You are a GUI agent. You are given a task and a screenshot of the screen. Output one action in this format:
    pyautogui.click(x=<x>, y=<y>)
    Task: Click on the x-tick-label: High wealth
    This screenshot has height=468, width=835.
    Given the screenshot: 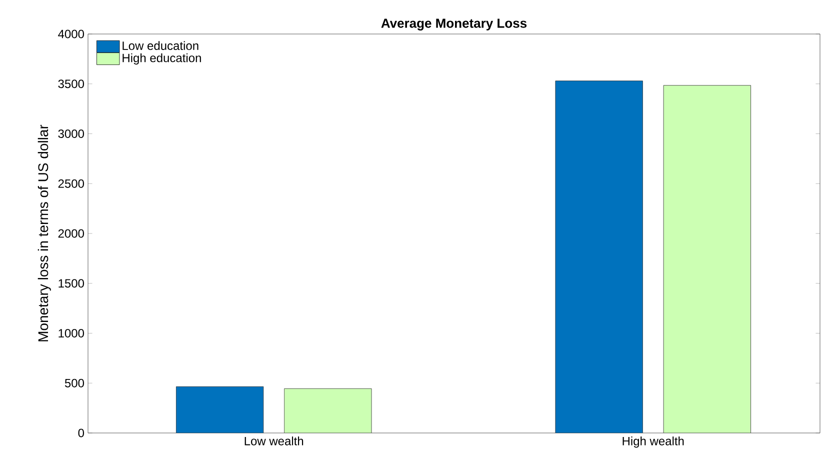 What is the action you would take?
    pyautogui.click(x=653, y=442)
    